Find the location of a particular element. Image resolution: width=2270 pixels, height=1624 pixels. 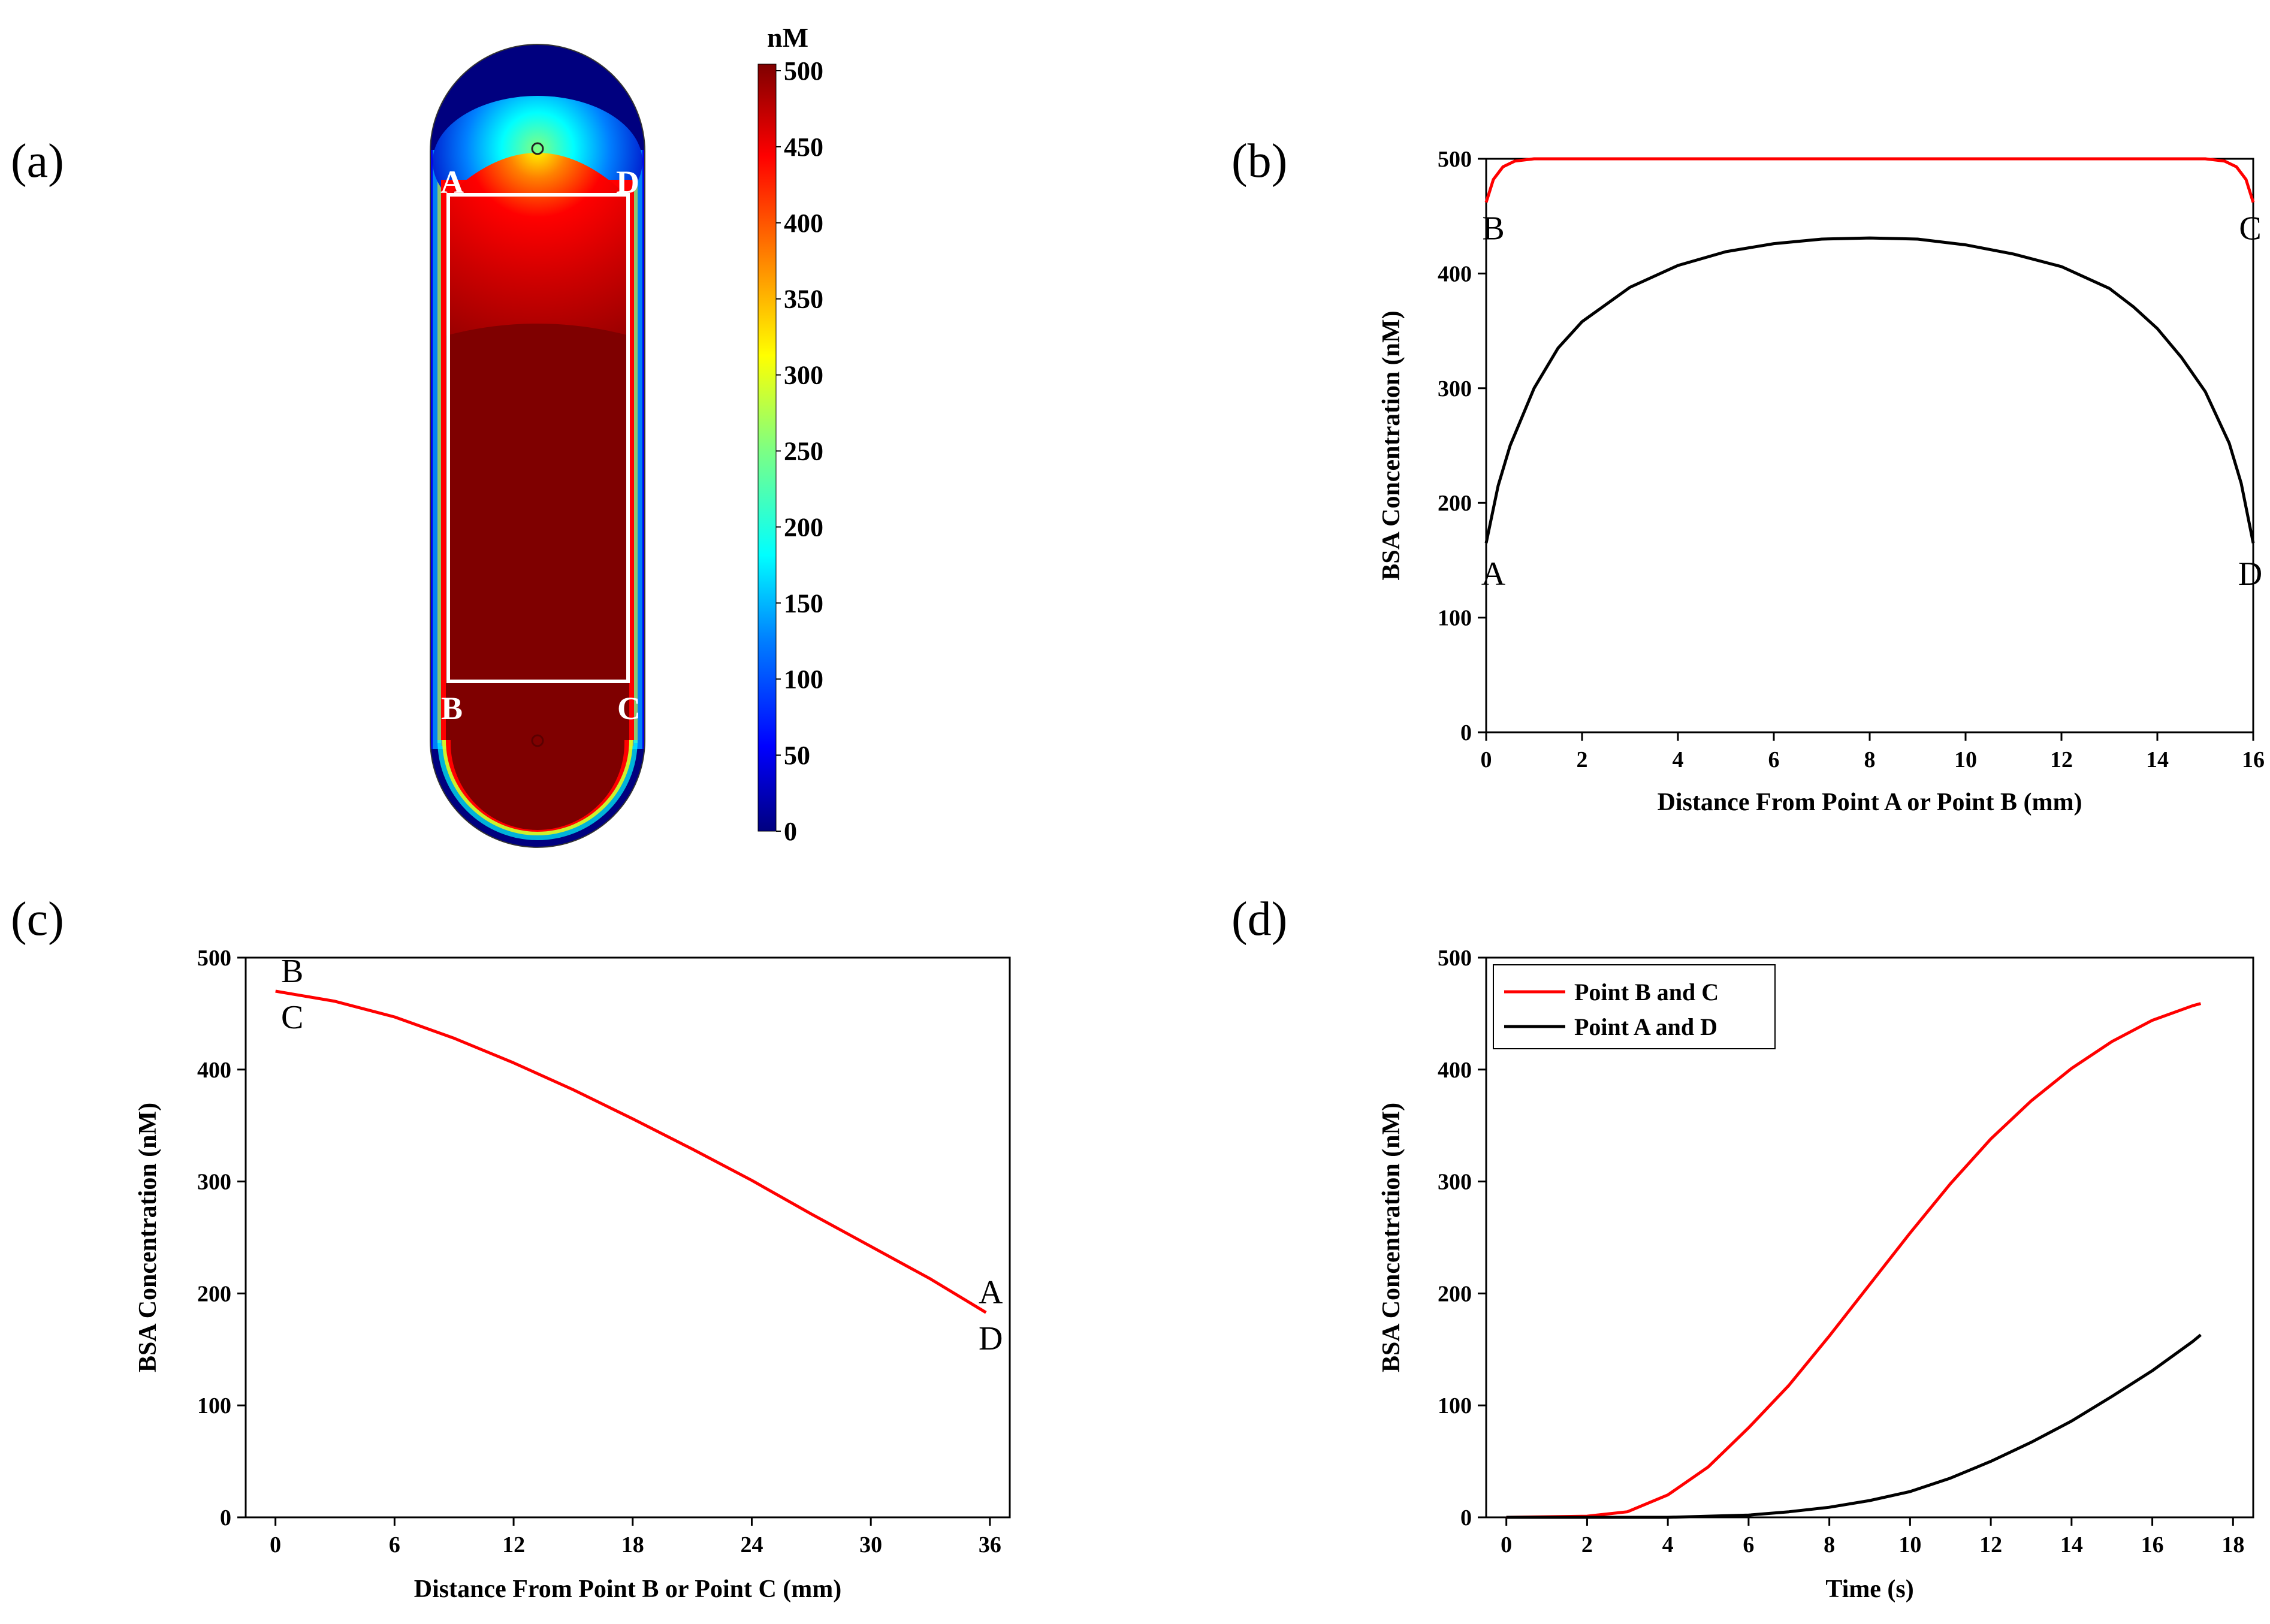

inlet-port is located at coordinates (537, 148).